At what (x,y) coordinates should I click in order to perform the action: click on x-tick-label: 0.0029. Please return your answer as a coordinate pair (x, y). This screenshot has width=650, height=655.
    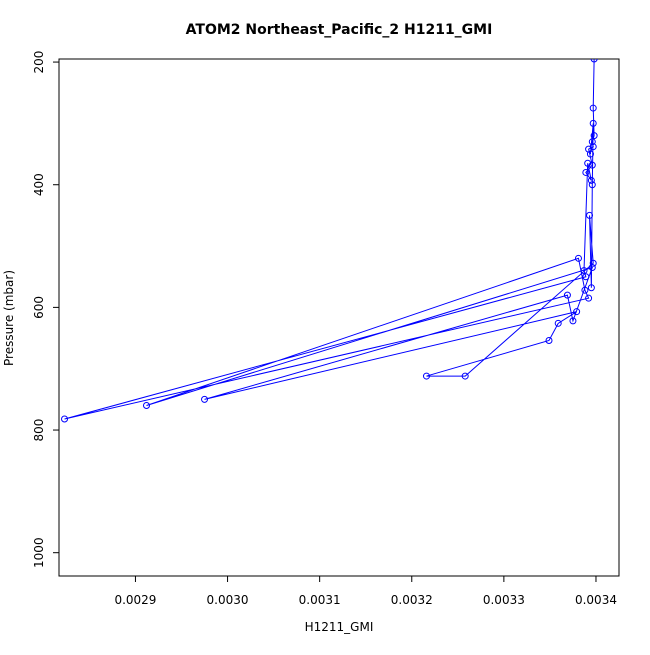
    Looking at the image, I should click on (135, 600).